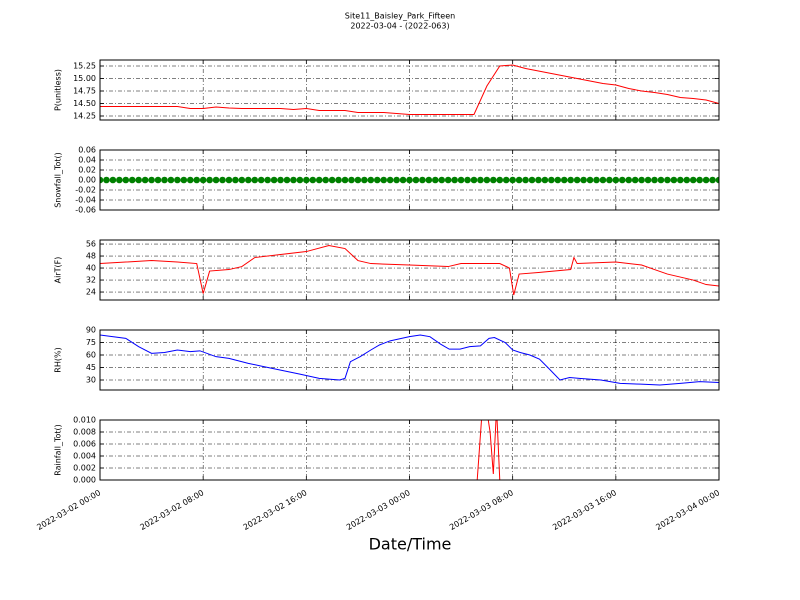  What do you see at coordinates (91, 280) in the screenshot?
I see `y-tick-label: 32` at bounding box center [91, 280].